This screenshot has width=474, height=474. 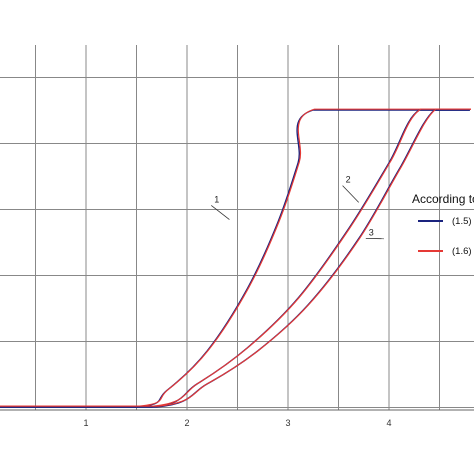 I want to click on legend: According to (1.5) (1.6), so click(x=443, y=224).